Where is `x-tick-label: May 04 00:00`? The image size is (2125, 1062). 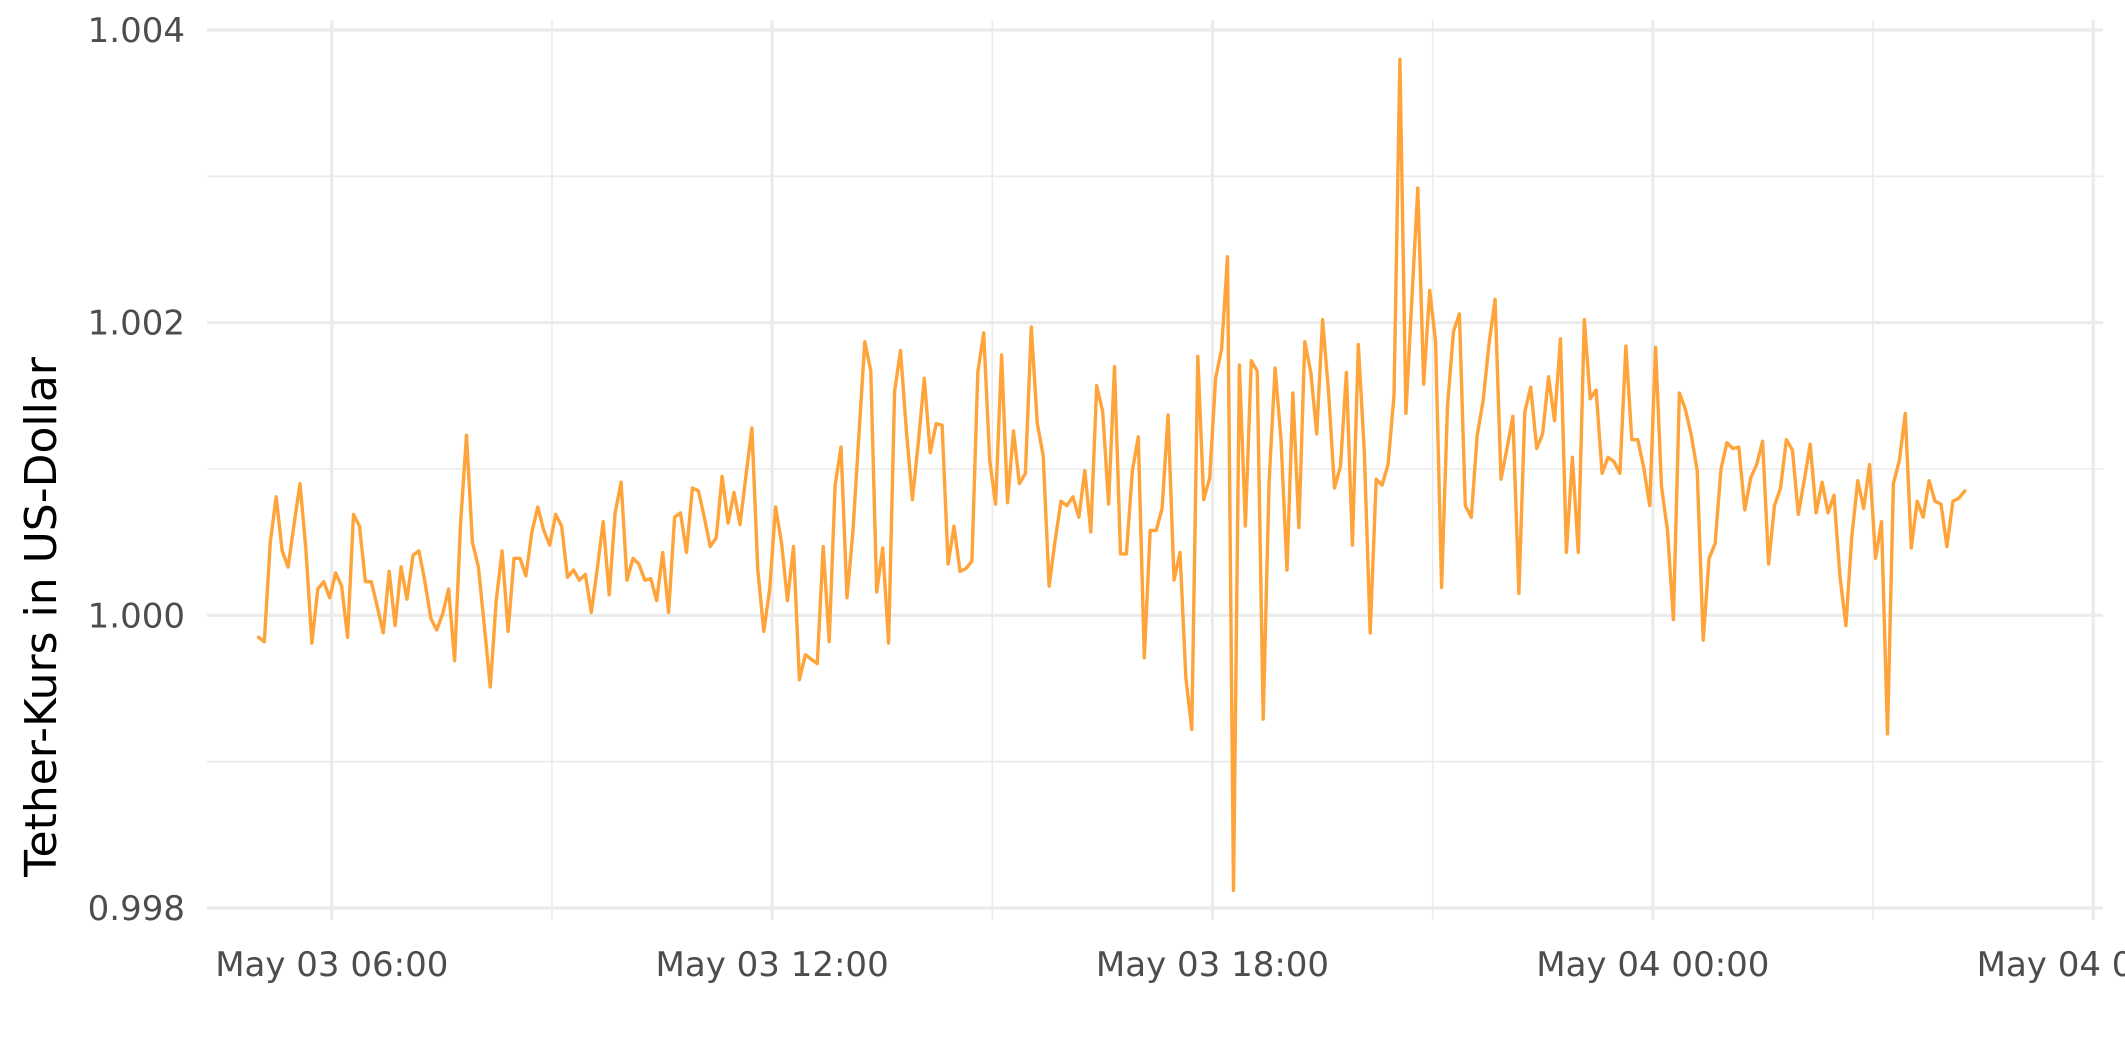 x-tick-label: May 04 00:00 is located at coordinates (1652, 965).